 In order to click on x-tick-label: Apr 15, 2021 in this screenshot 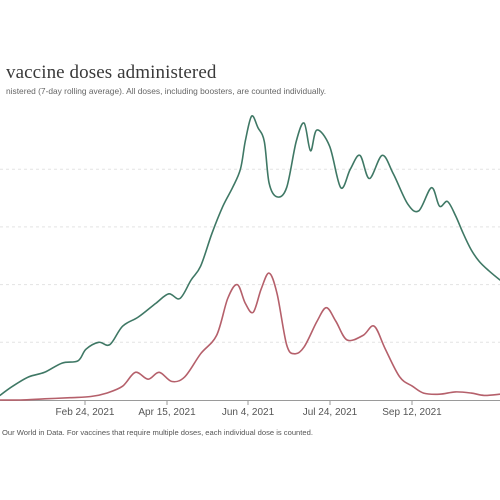, I will do `click(167, 412)`.